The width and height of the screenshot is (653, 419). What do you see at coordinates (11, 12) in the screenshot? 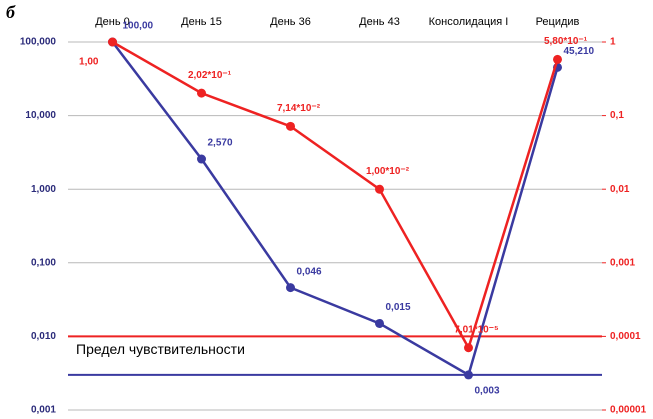
I see `panel-label: б` at bounding box center [11, 12].